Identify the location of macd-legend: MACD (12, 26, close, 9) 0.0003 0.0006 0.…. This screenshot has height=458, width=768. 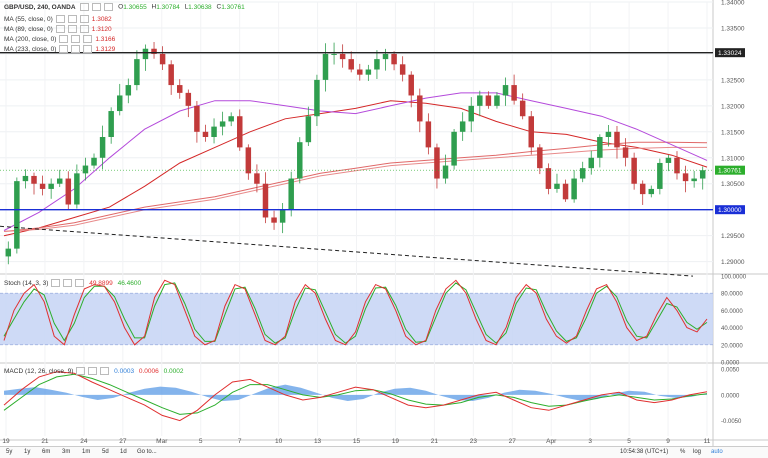
(95, 371).